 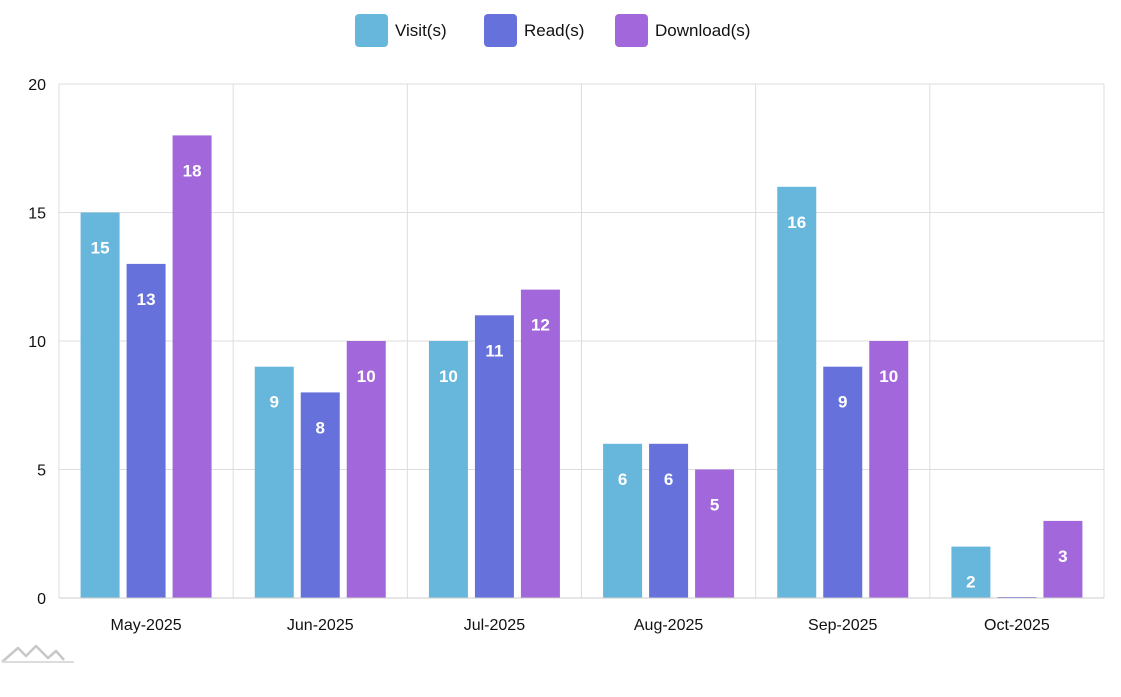 I want to click on bar-reads-jun-2025, so click(x=320, y=495).